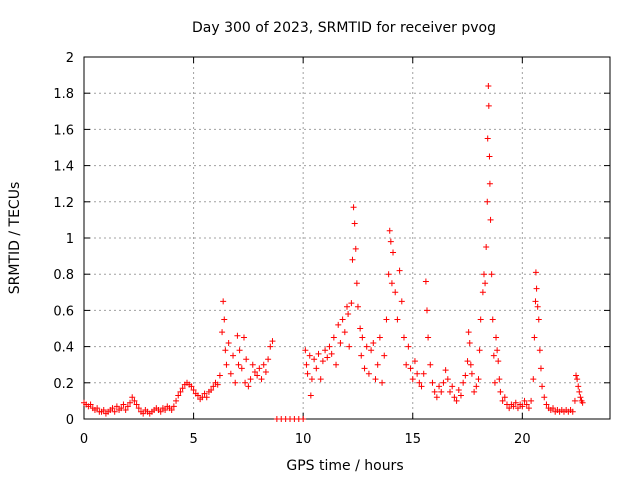 This screenshot has width=640, height=480. What do you see at coordinates (412, 439) in the screenshot?
I see `x-tick-label: 15` at bounding box center [412, 439].